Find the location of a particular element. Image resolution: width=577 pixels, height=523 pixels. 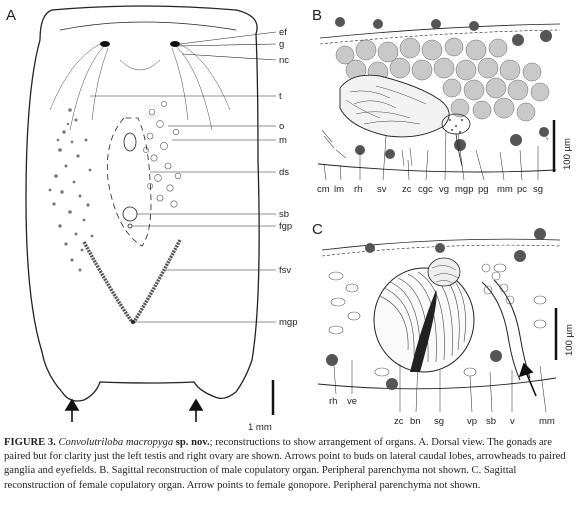

label-ef: ef is located at coordinates (283, 32).